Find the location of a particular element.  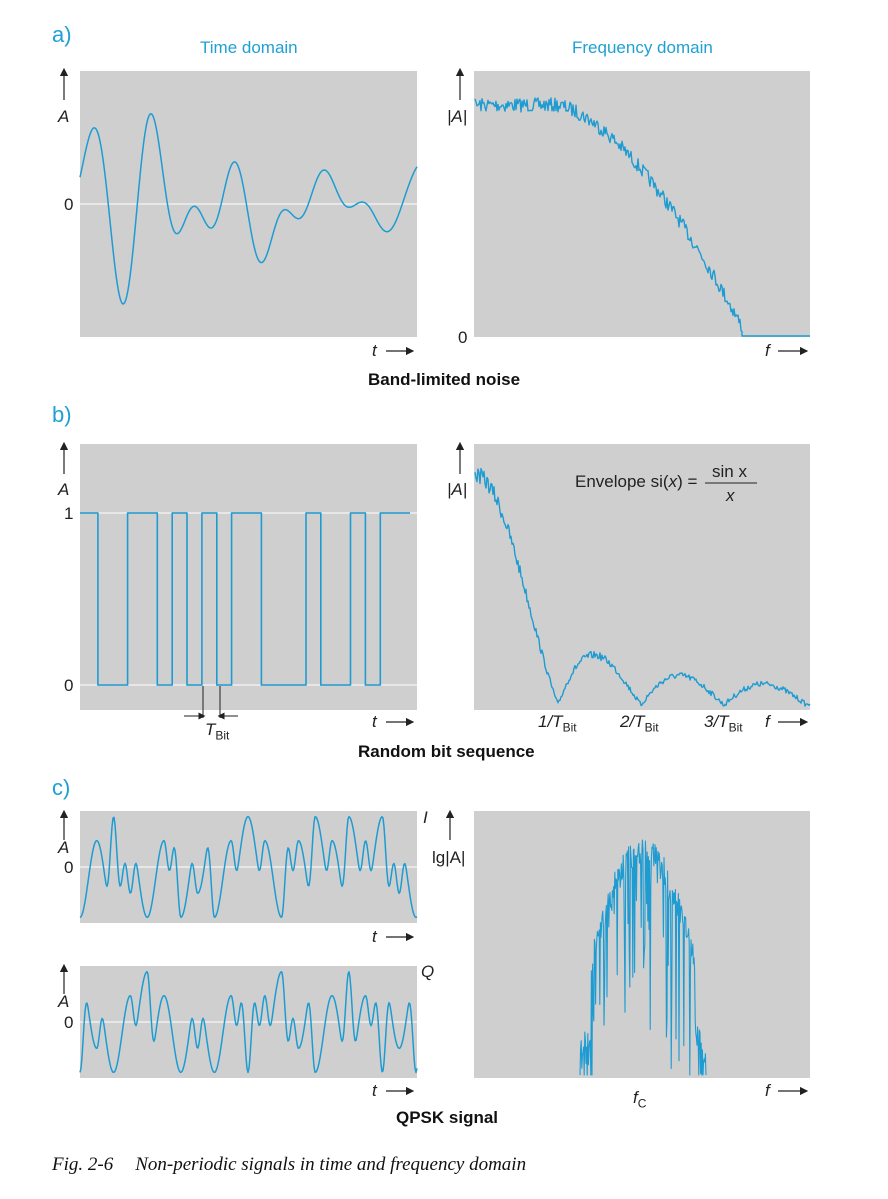

t-label-b: t is located at coordinates (374, 721).